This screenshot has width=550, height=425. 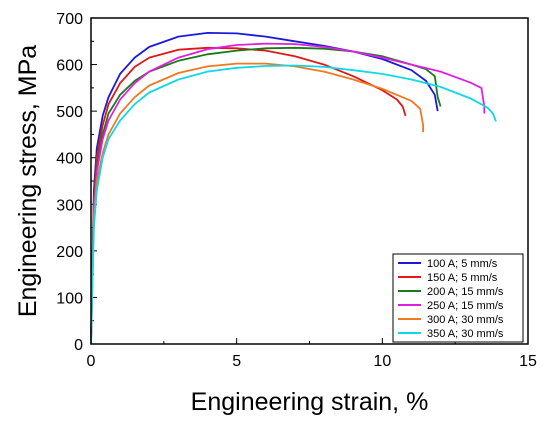 What do you see at coordinates (462, 264) in the screenshot?
I see `legend-label: 100 A; 5 mm/s` at bounding box center [462, 264].